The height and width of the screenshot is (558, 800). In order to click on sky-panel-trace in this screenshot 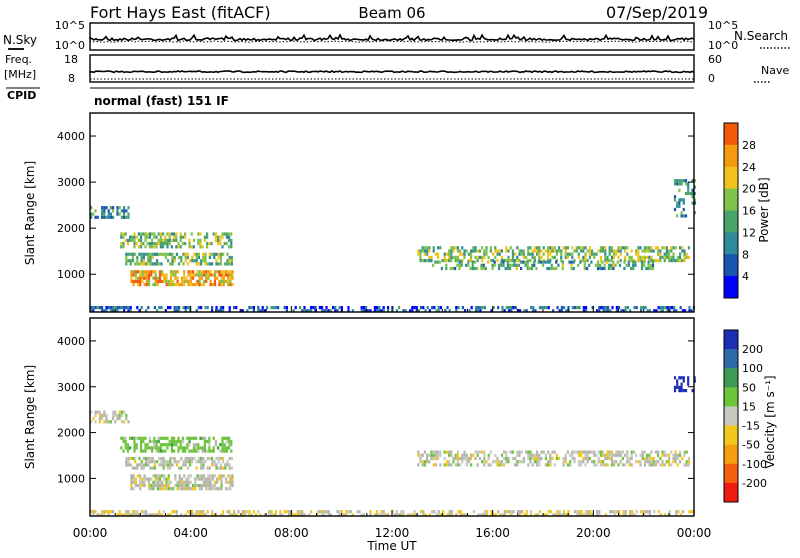, I will do `click(392, 38)`.